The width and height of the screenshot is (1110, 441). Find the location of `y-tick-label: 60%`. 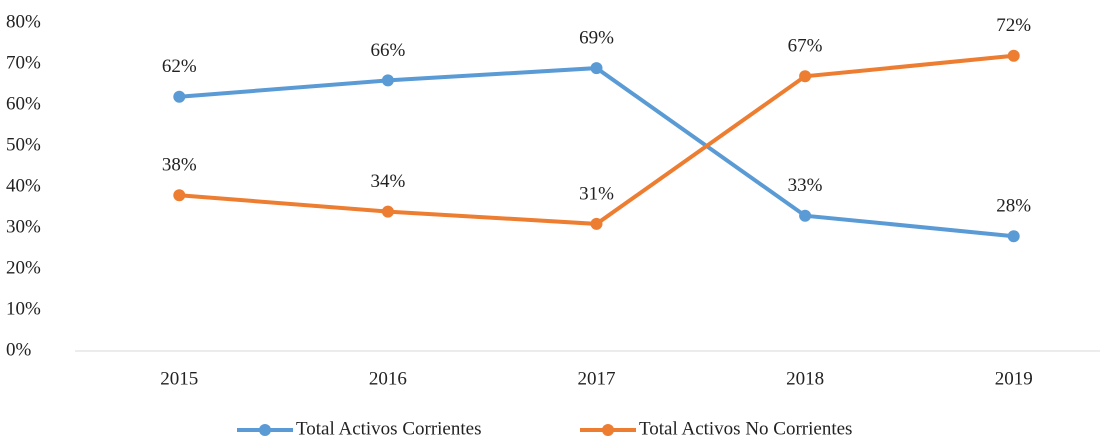

y-tick-label: 60% is located at coordinates (23, 103).